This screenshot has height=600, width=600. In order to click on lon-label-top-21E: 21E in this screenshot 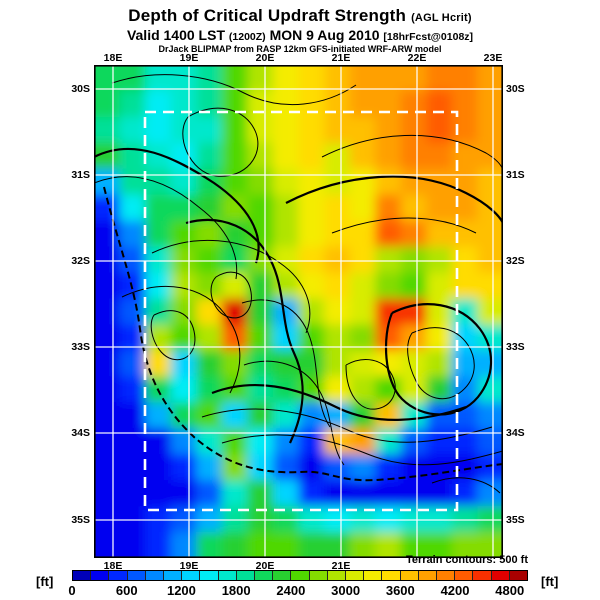, I will do `click(341, 58)`.